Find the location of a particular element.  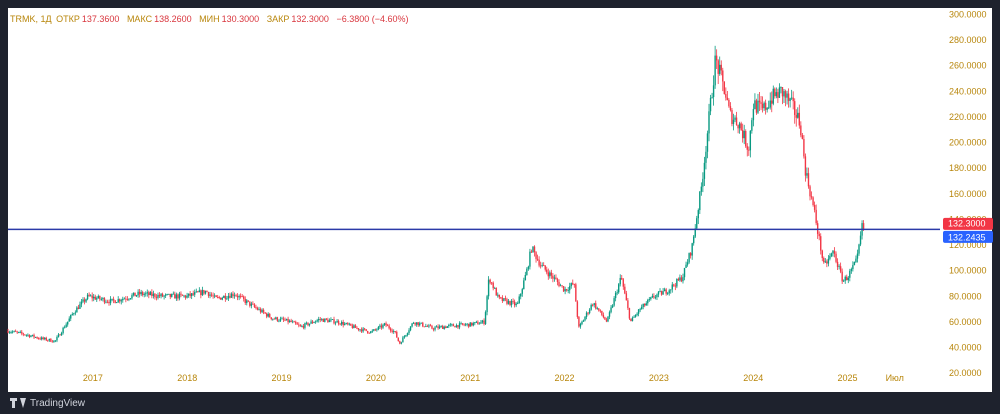

legend-symbol: TRMK, 1Д is located at coordinates (31, 19).